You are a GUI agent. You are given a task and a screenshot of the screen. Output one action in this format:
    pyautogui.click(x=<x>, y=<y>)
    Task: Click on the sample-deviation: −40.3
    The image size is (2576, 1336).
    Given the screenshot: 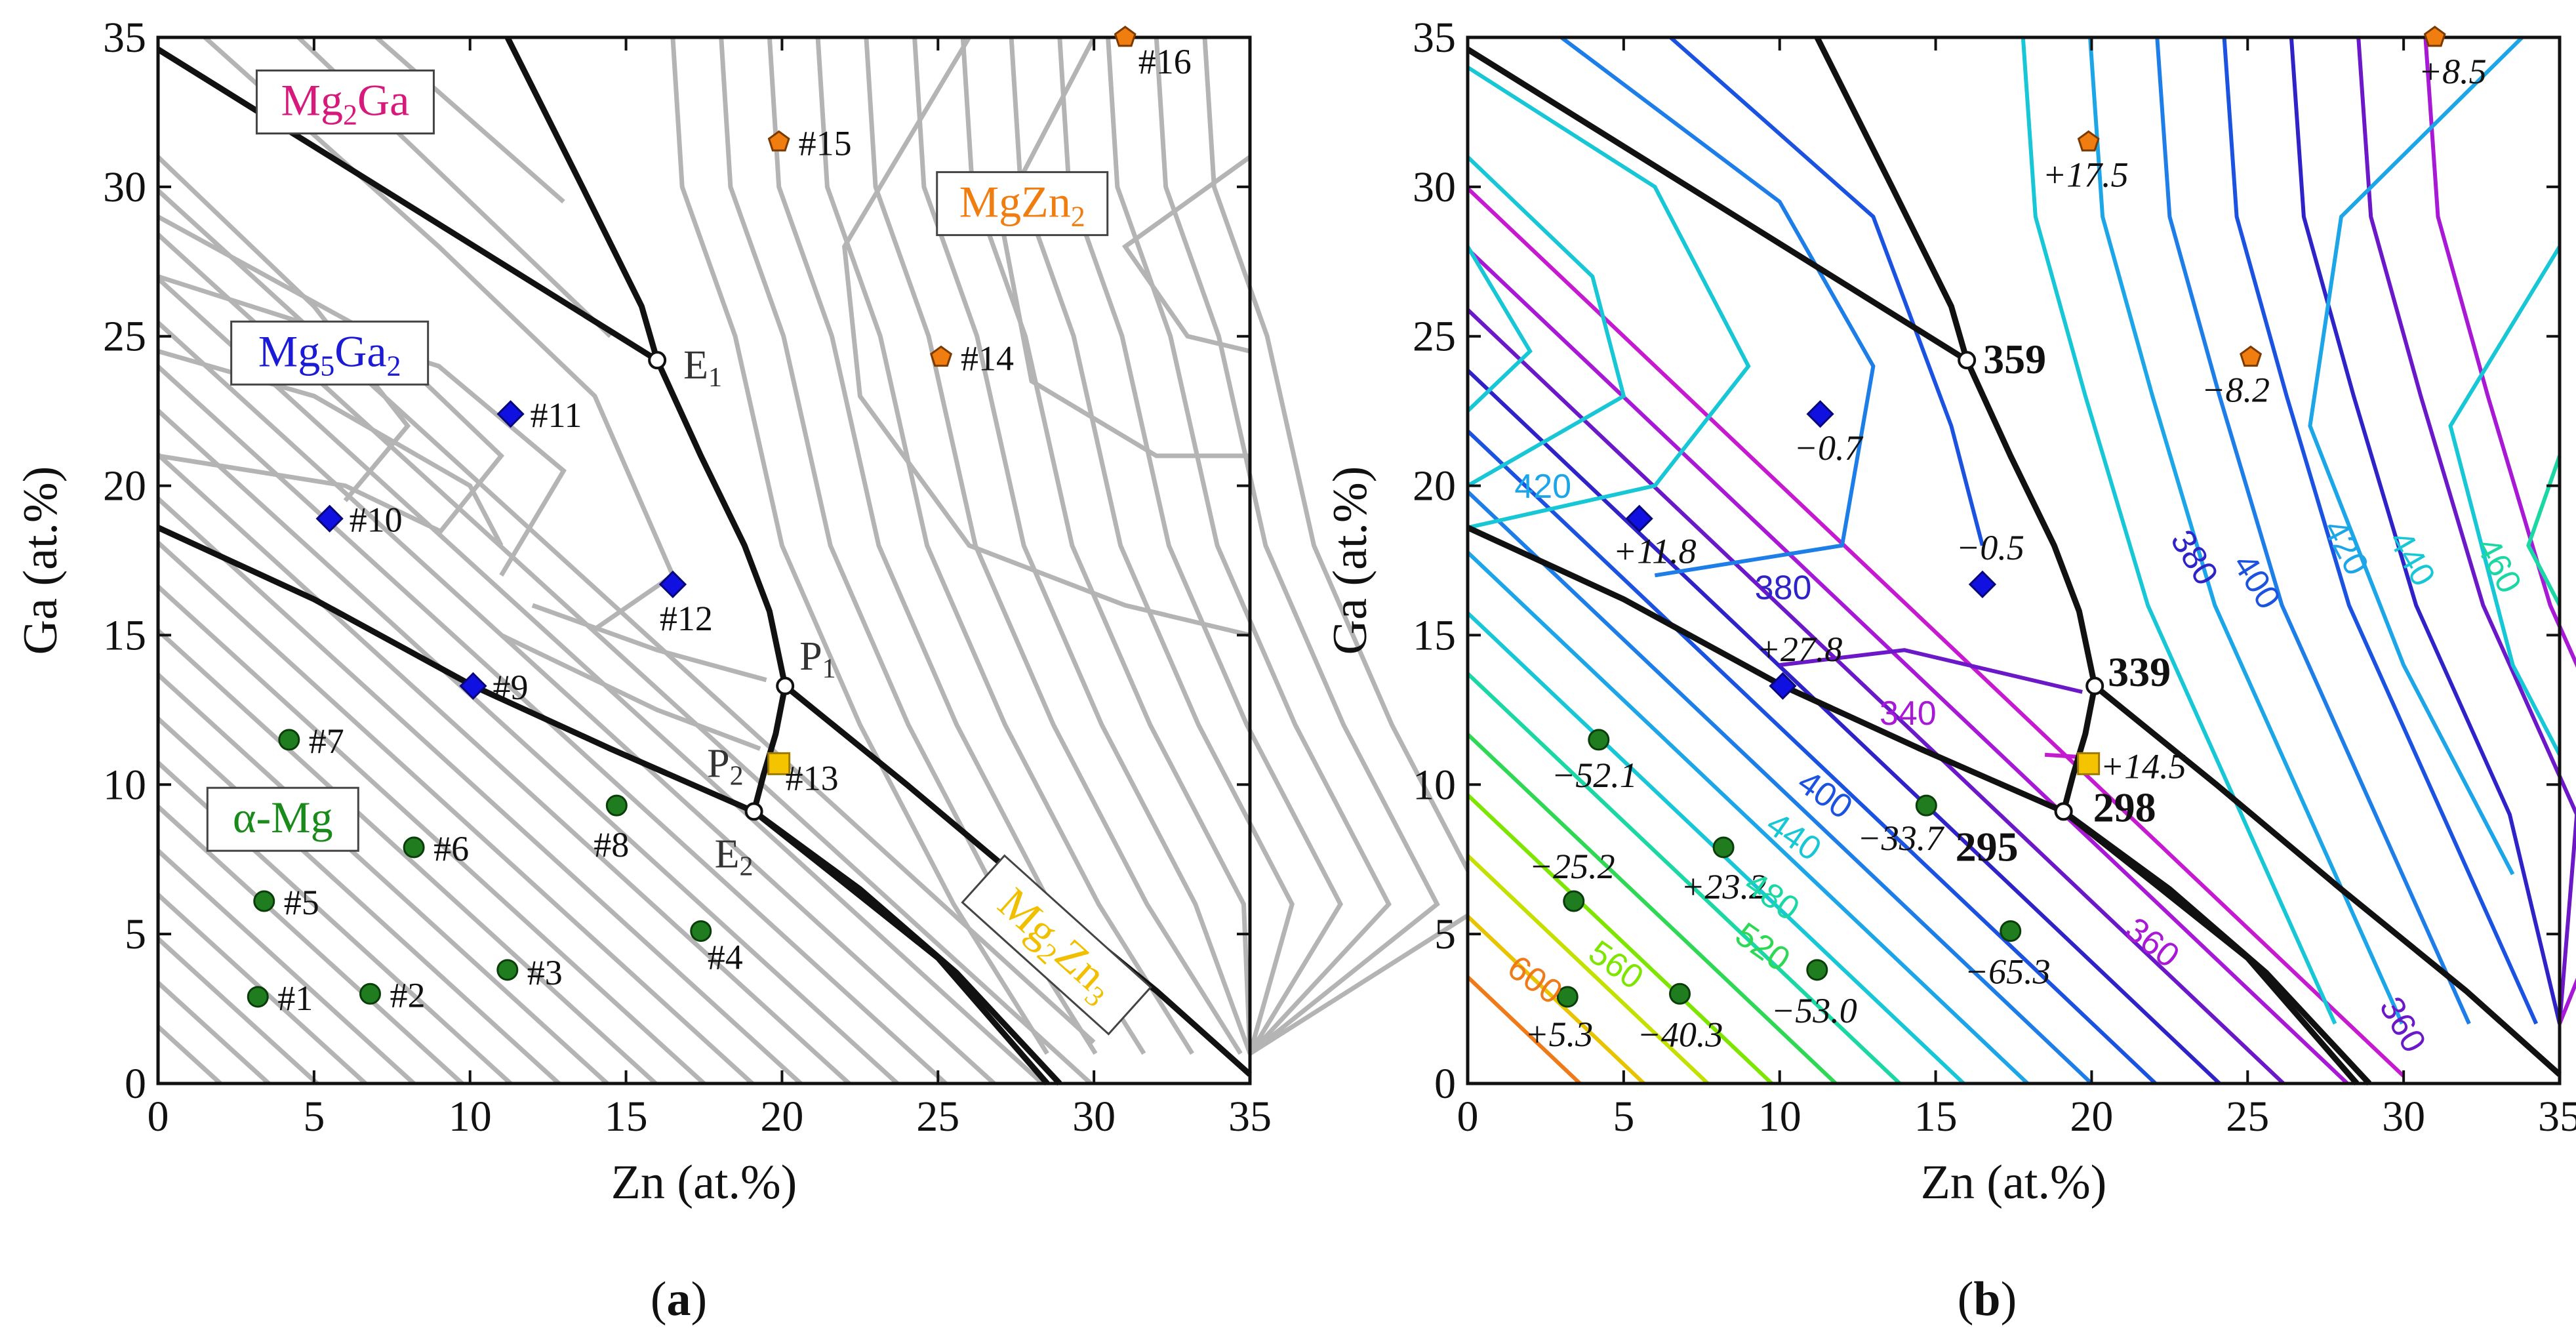 What is the action you would take?
    pyautogui.click(x=1680, y=1034)
    